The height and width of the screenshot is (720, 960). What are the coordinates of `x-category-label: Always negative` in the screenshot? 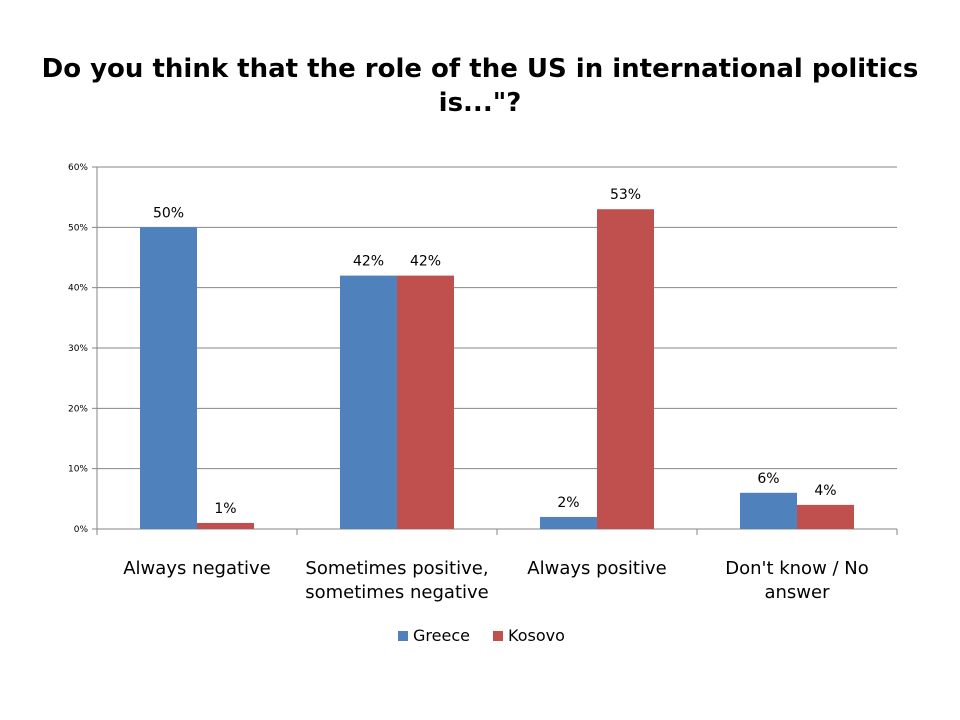 It's located at (197, 568).